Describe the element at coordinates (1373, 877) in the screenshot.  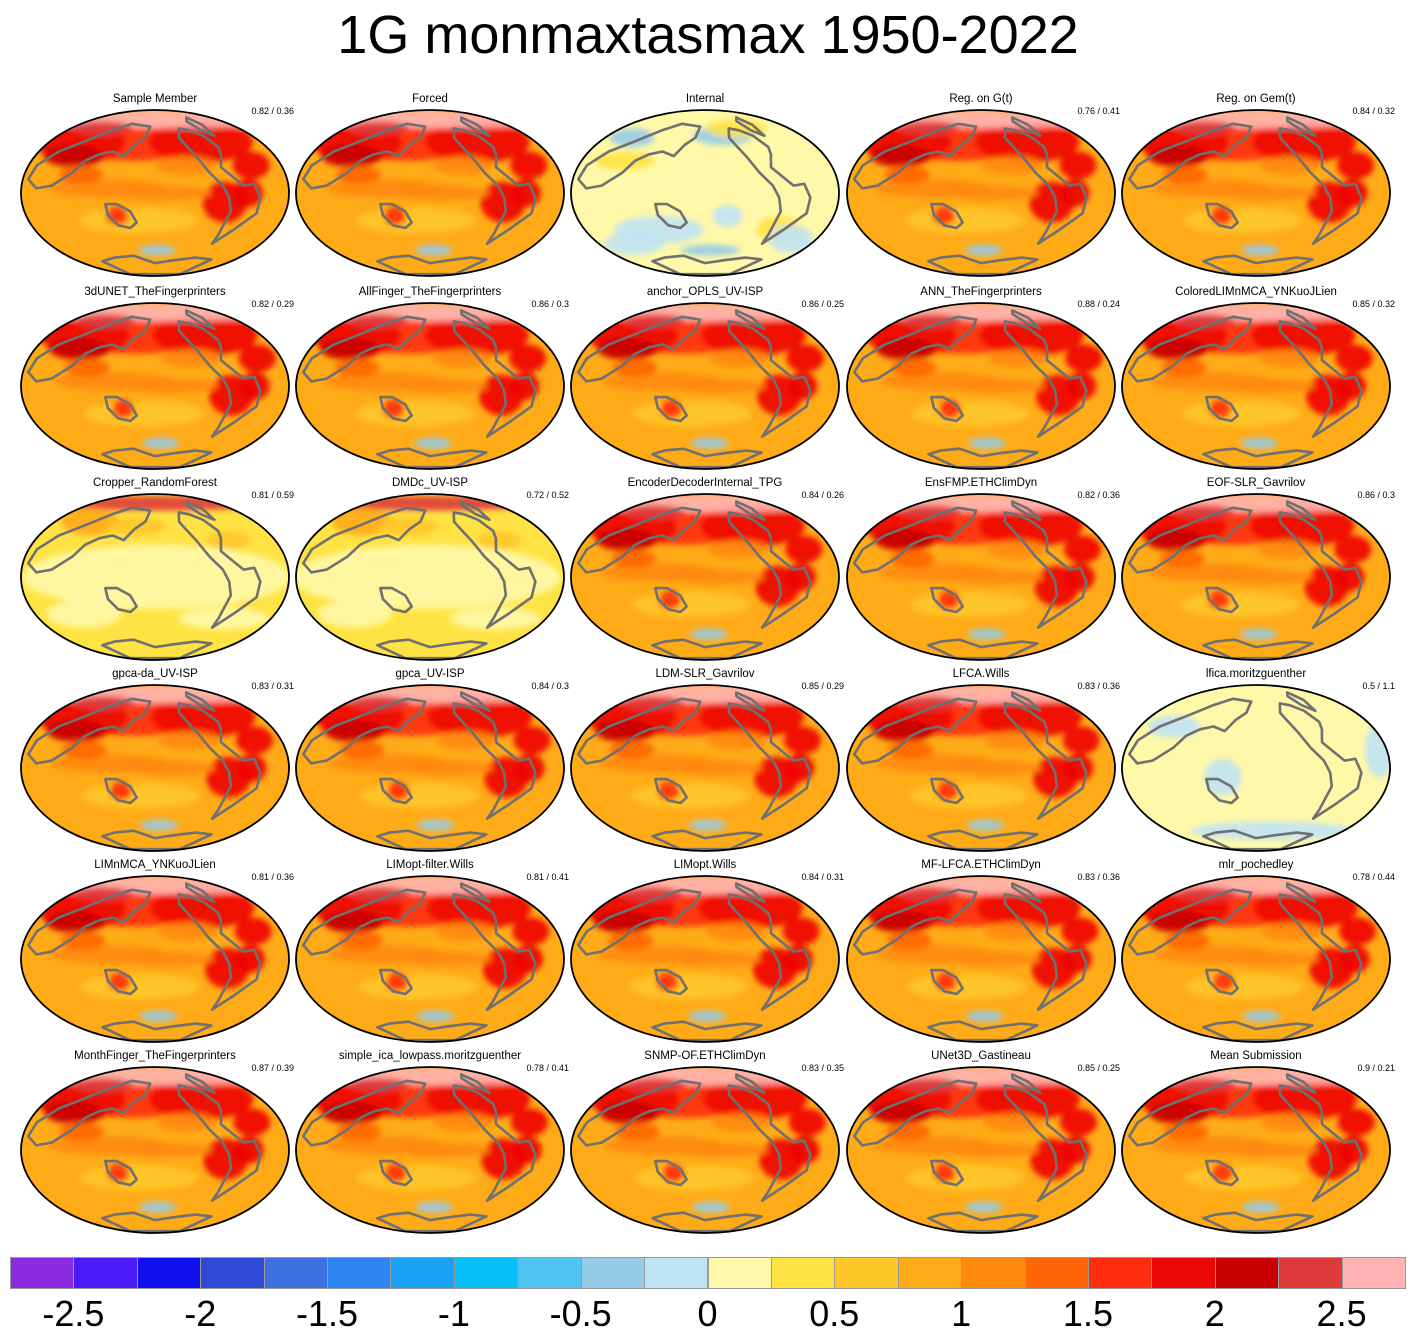
I see `panel-score: 0.78 / 0.44` at that location.